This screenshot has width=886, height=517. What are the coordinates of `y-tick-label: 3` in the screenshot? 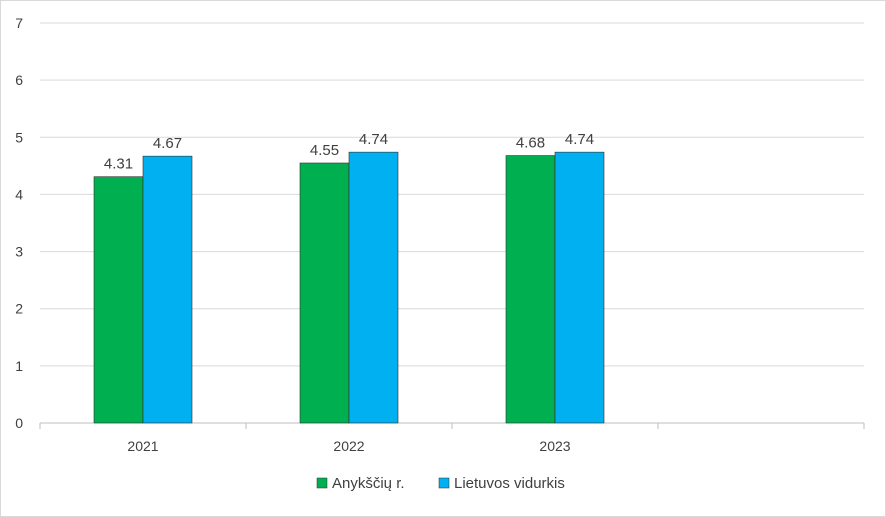 It's located at (19, 252).